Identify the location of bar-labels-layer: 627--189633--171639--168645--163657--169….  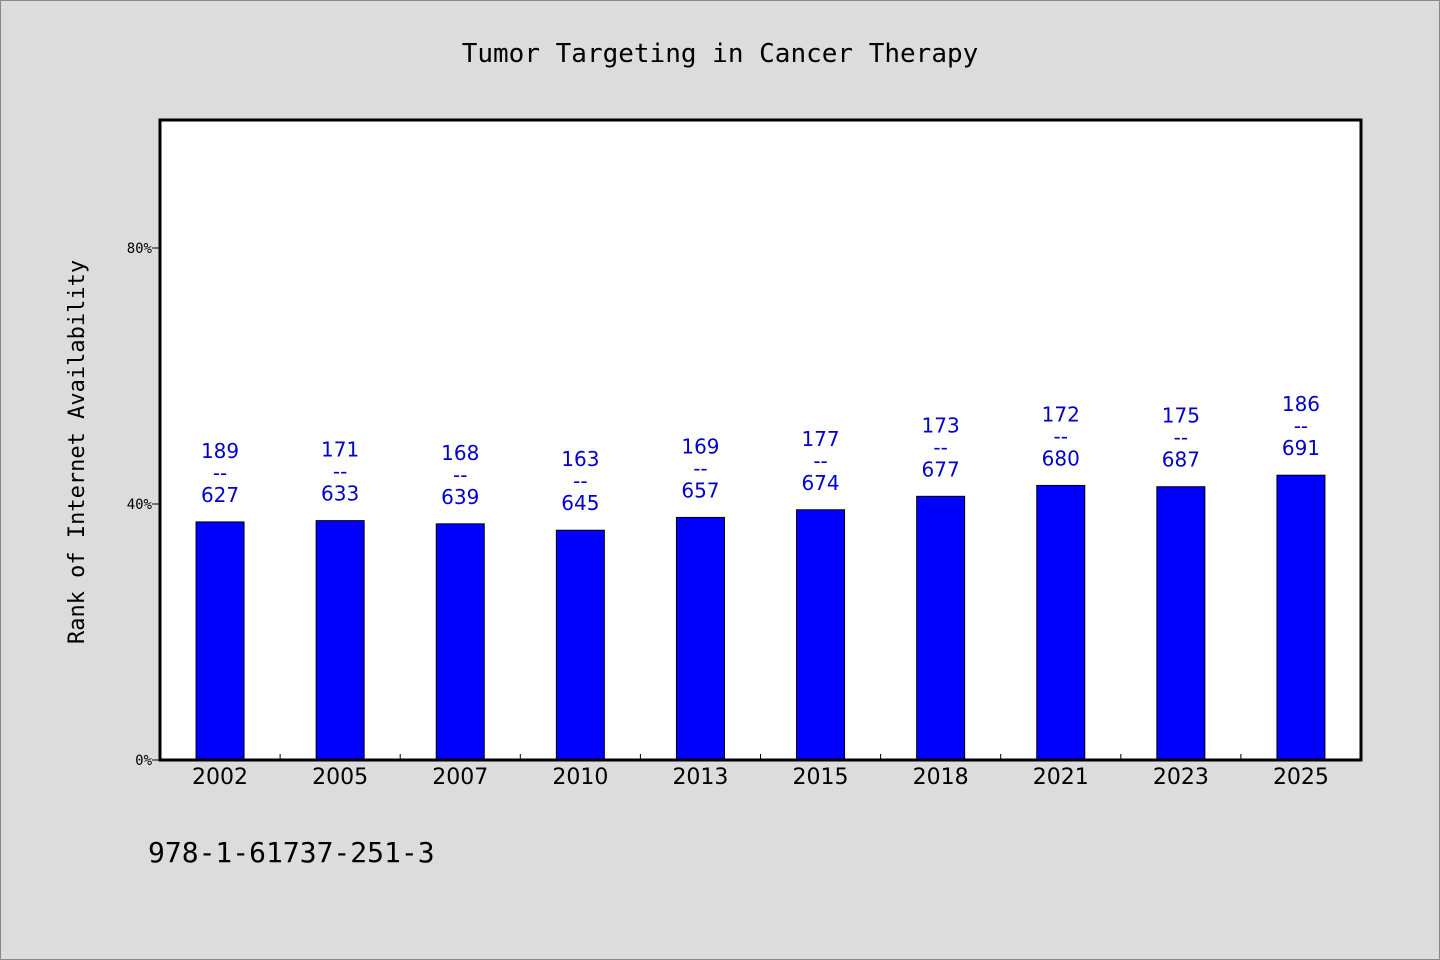
(760, 453).